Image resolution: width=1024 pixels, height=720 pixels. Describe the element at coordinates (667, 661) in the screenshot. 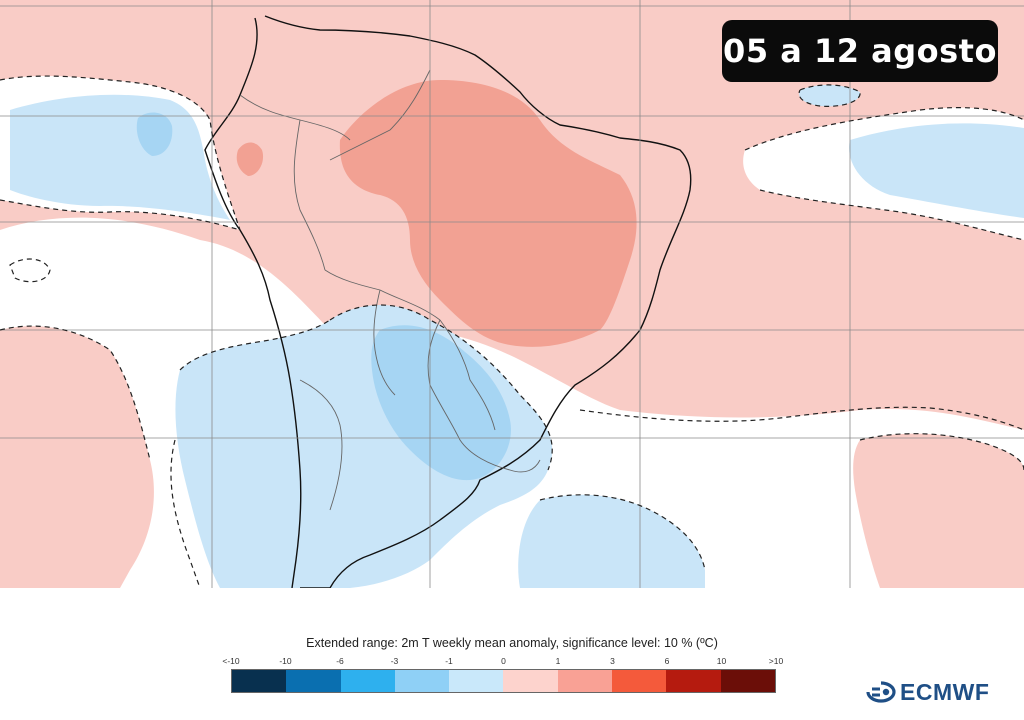

I see `legend-tick-label: 6` at that location.